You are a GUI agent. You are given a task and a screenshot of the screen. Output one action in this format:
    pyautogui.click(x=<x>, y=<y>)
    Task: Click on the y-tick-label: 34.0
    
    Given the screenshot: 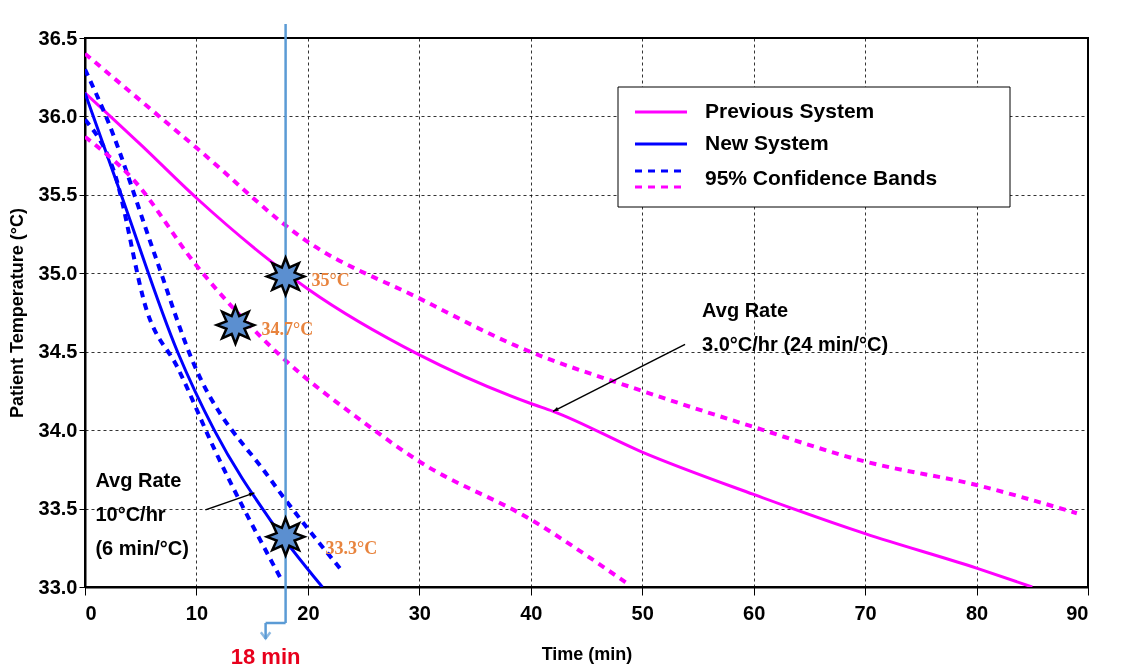 What is the action you would take?
    pyautogui.click(x=58, y=429)
    